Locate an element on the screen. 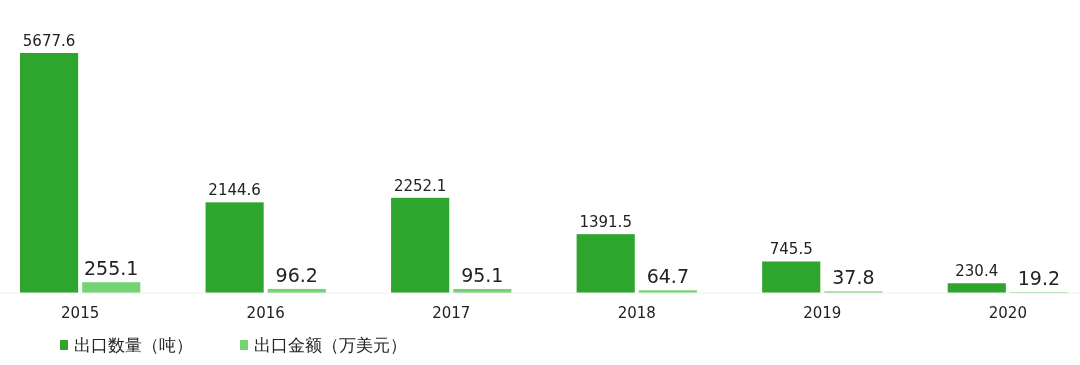 Image resolution: width=1080 pixels, height=365 pixels. legend-label: 出口数量（吨） is located at coordinates (133, 345).